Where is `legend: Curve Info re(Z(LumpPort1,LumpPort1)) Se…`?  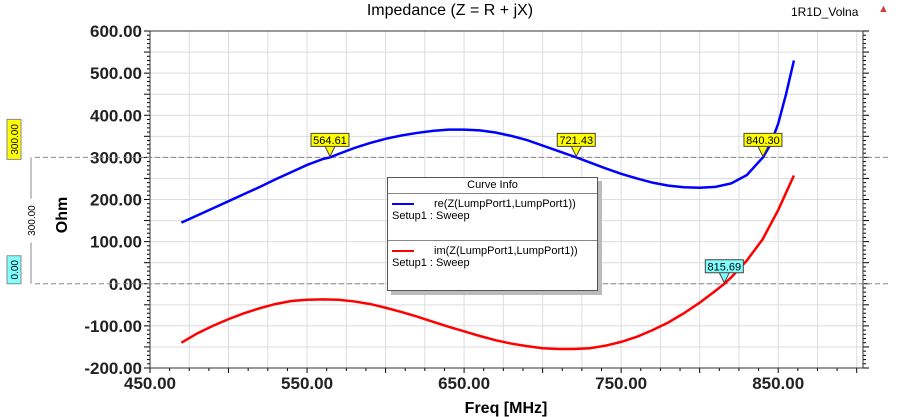
legend: Curve Info re(Z(LumpPort1,LumpPort1)) Se… is located at coordinates (492, 234).